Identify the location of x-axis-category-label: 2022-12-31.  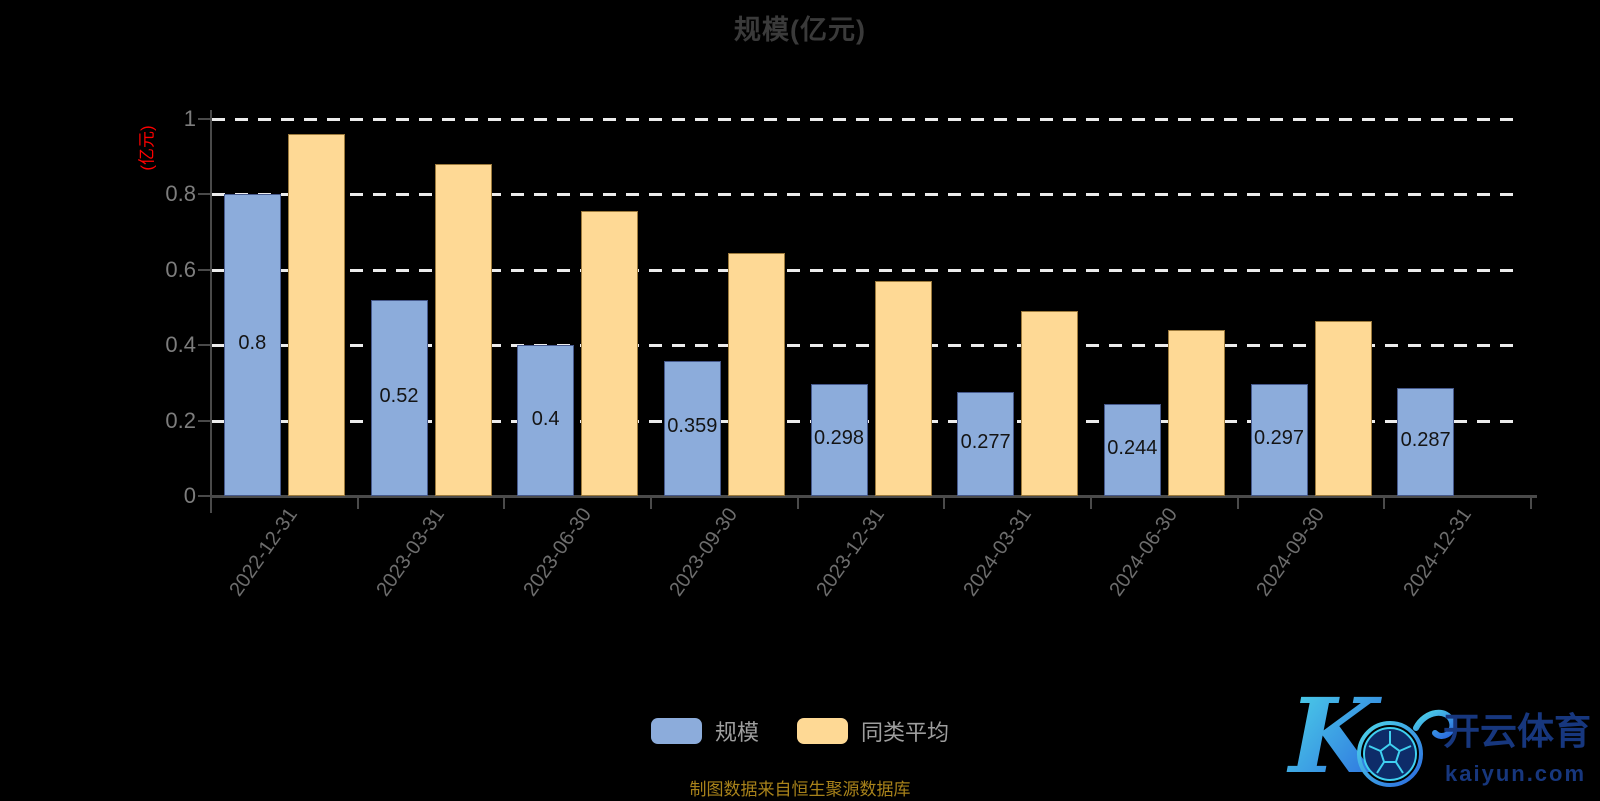
(264, 552).